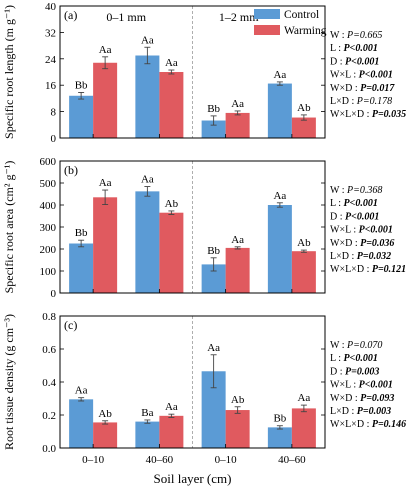 Image resolution: width=413 pixels, height=495 pixels. I want to click on y-tick-label: 200, so click(48, 250).